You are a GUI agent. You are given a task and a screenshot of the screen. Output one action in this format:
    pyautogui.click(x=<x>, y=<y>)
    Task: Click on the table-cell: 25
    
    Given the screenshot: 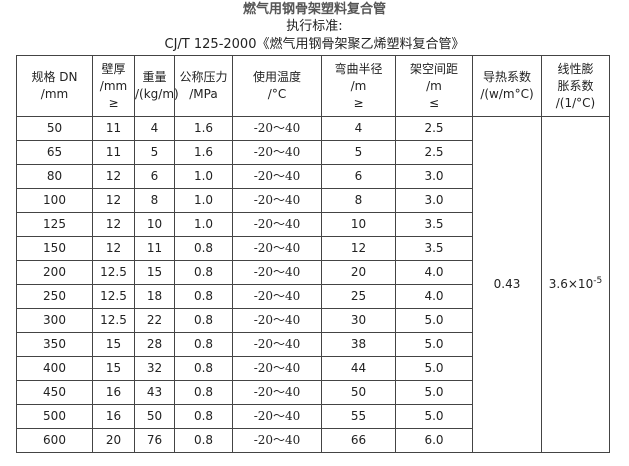 What is the action you would take?
    pyautogui.click(x=358, y=296)
    